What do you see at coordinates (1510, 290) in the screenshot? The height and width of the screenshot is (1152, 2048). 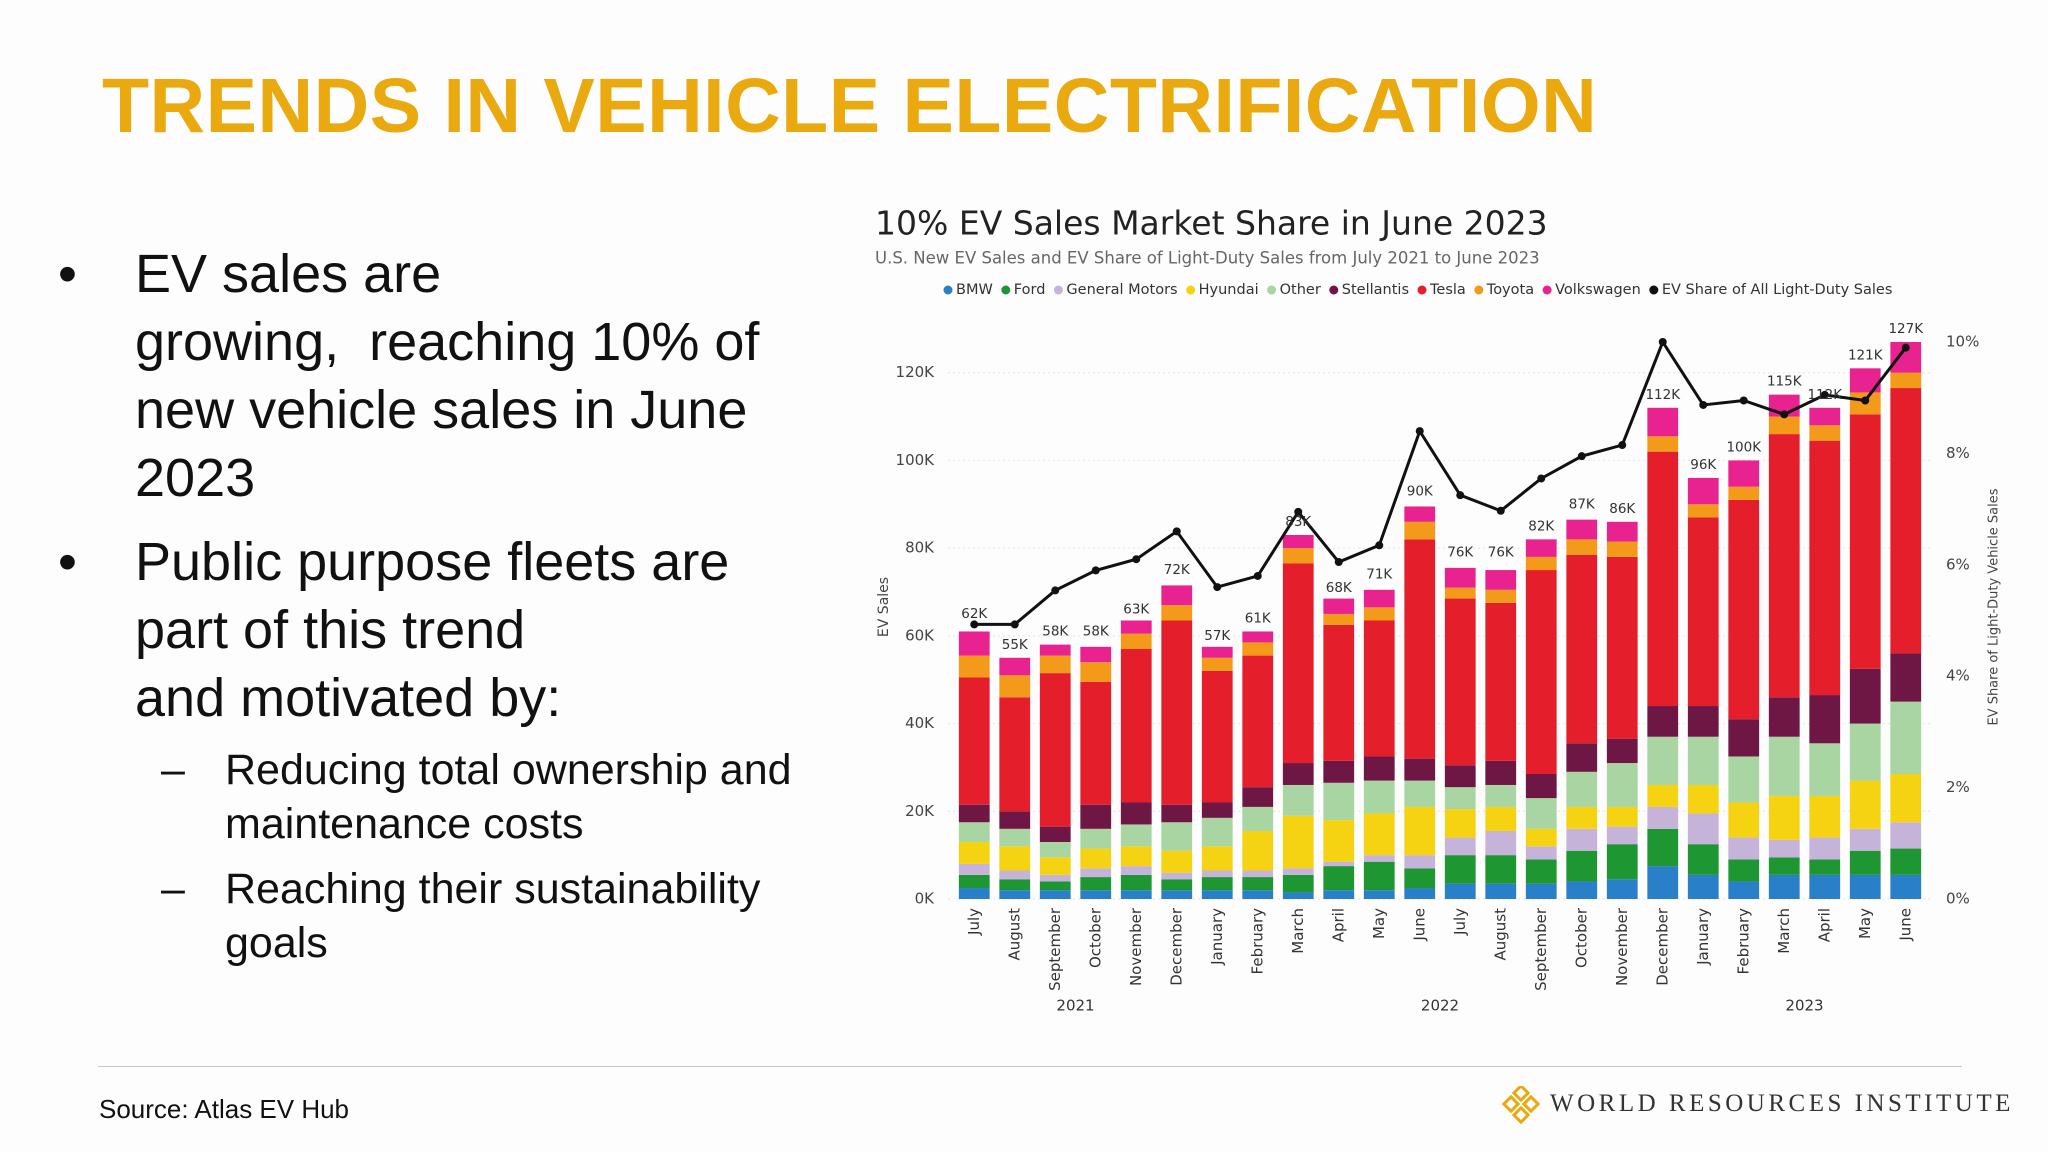 I see `legend-label: Toyota` at bounding box center [1510, 290].